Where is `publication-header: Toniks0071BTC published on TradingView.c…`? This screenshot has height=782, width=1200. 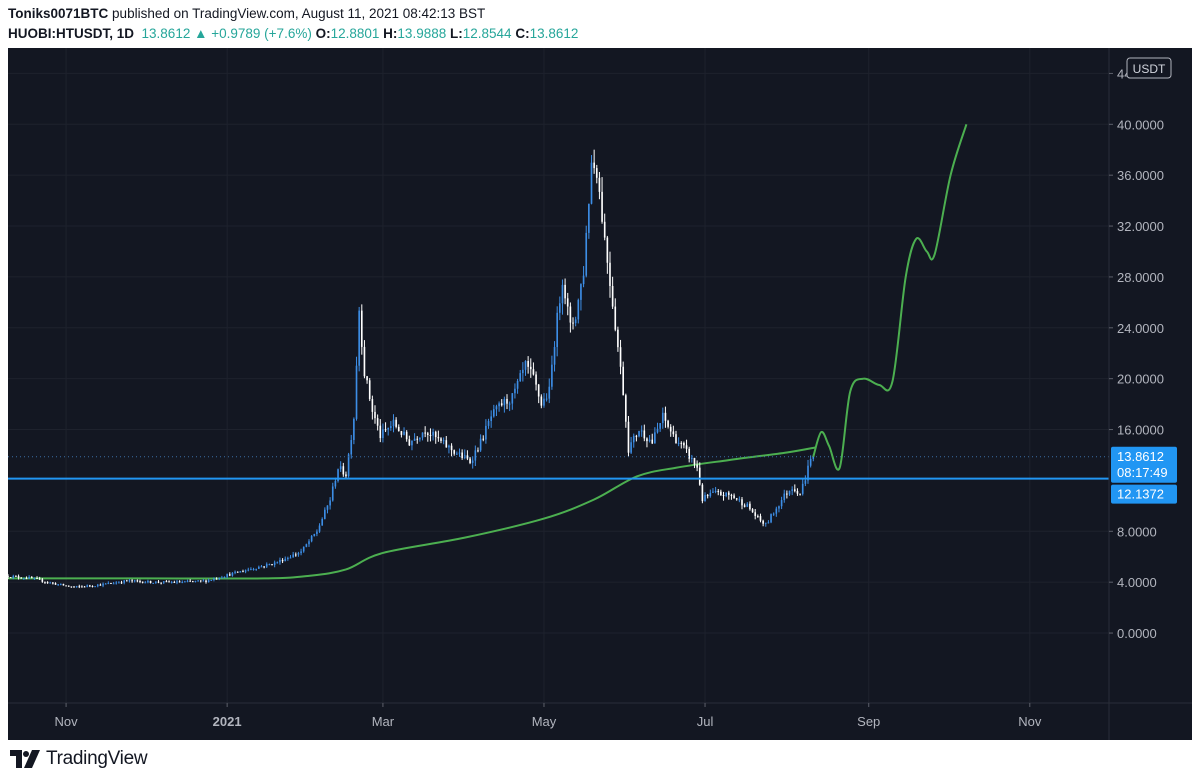 publication-header: Toniks0071BTC published on TradingView.c… is located at coordinates (600, 24).